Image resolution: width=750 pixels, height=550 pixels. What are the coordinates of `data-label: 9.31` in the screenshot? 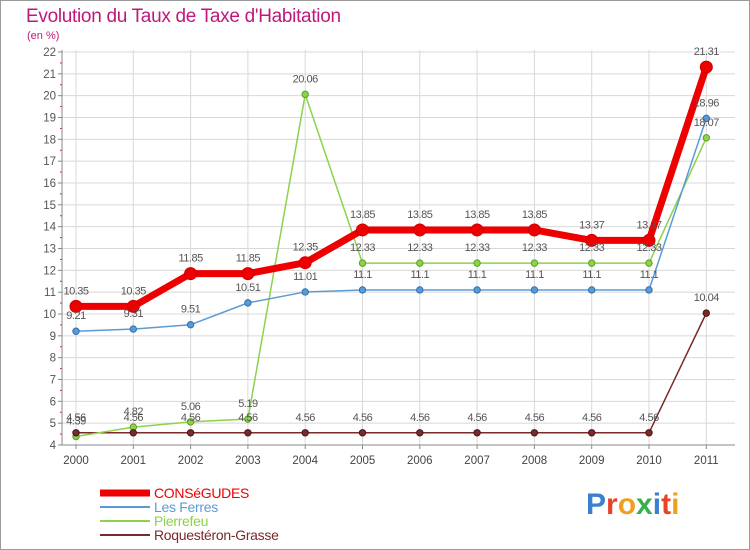 It's located at (134, 314).